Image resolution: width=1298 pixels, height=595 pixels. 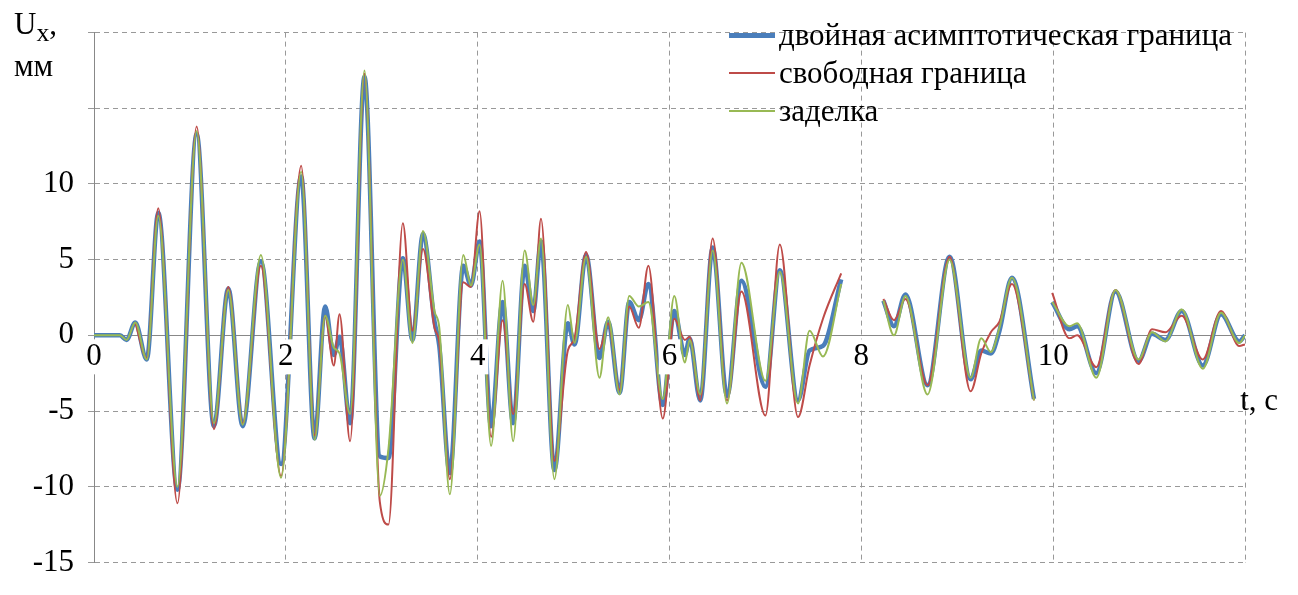 I want to click on x-tick-label: 8, so click(x=861, y=354).